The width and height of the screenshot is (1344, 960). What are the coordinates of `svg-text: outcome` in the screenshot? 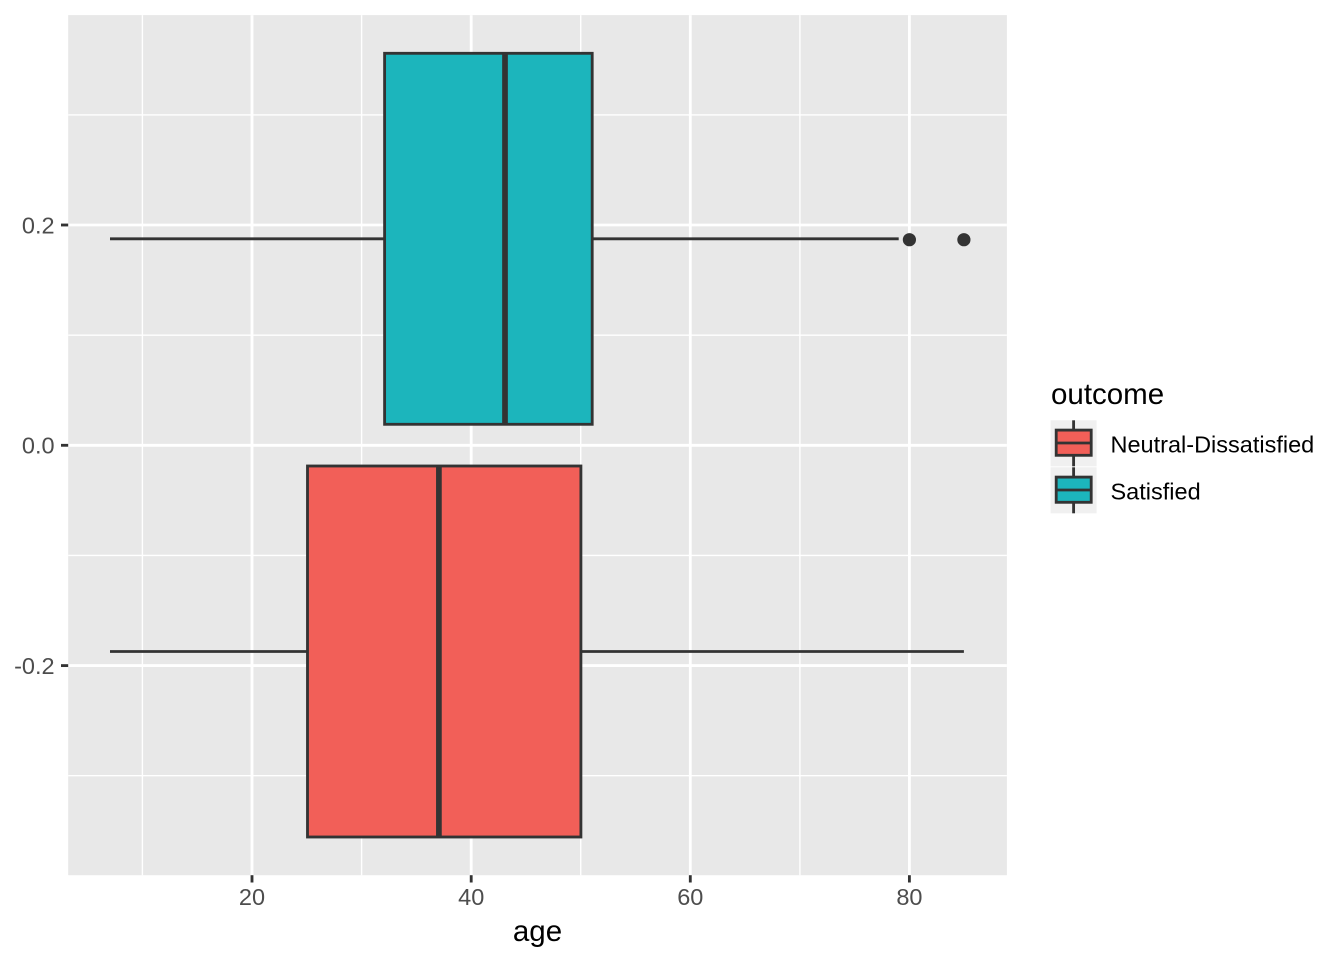 It's located at (1107, 394).